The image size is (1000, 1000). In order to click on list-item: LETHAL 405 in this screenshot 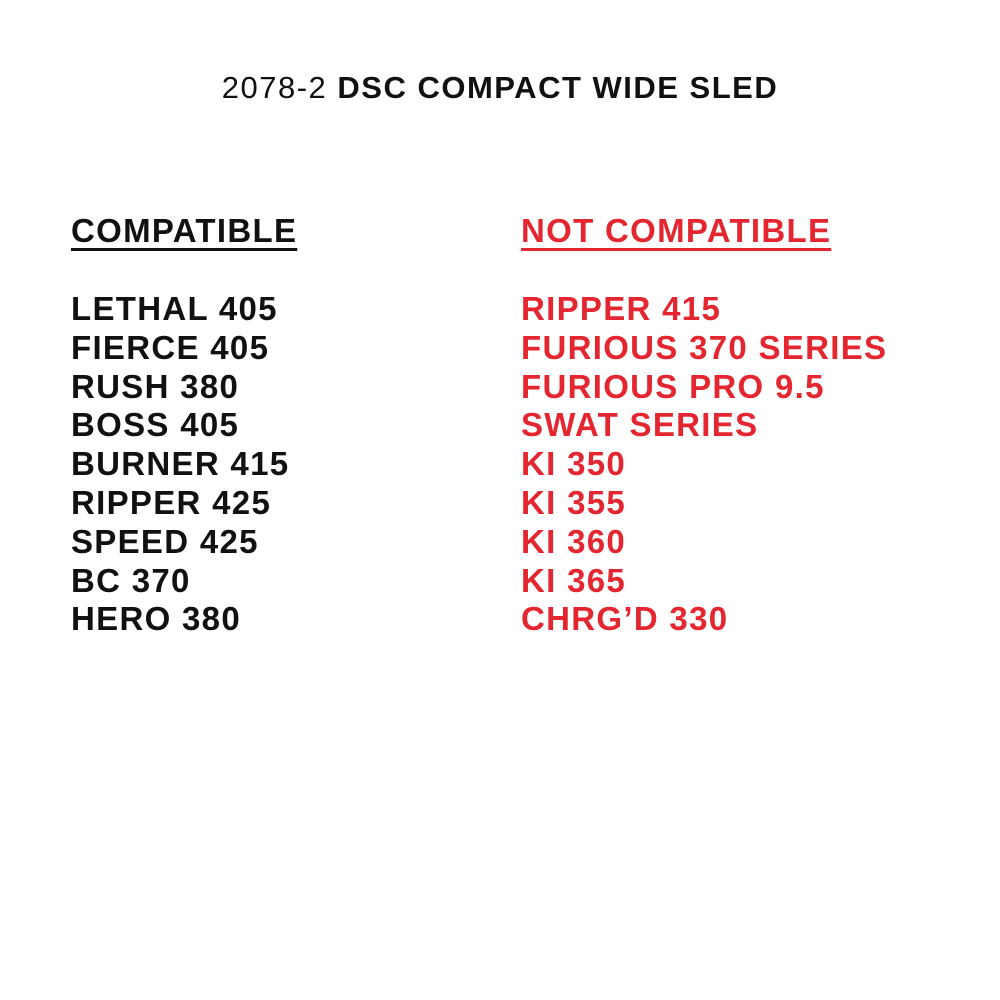, I will do `click(174, 308)`.